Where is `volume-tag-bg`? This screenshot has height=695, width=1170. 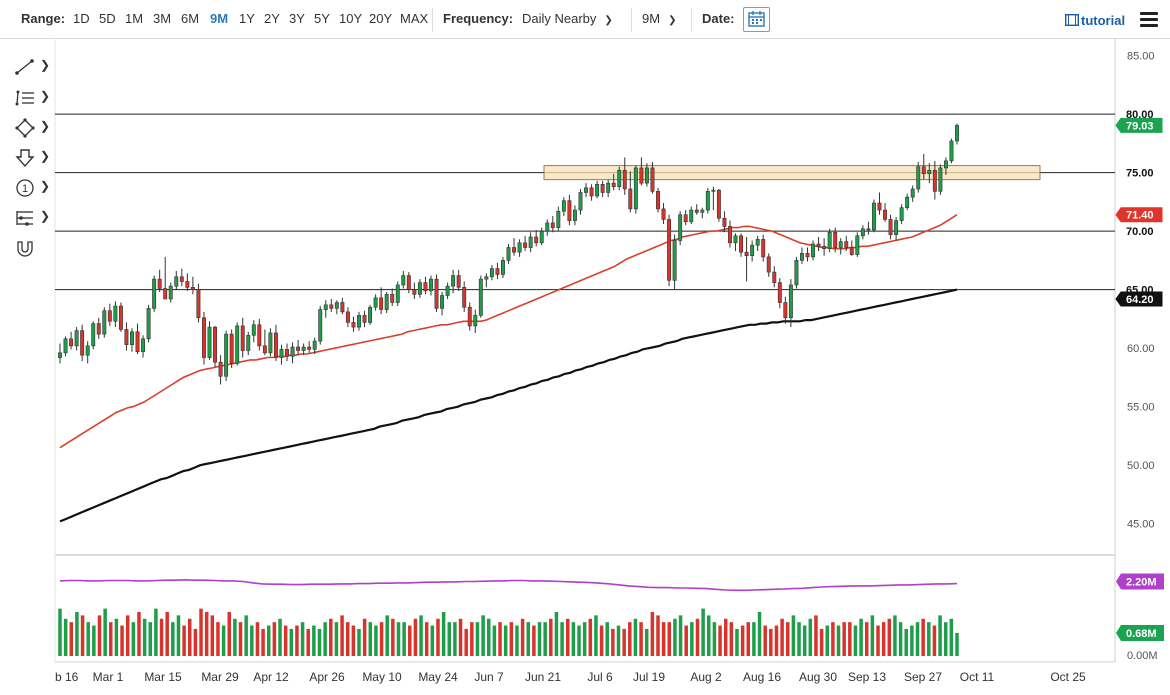 volume-tag-bg is located at coordinates (1140, 632).